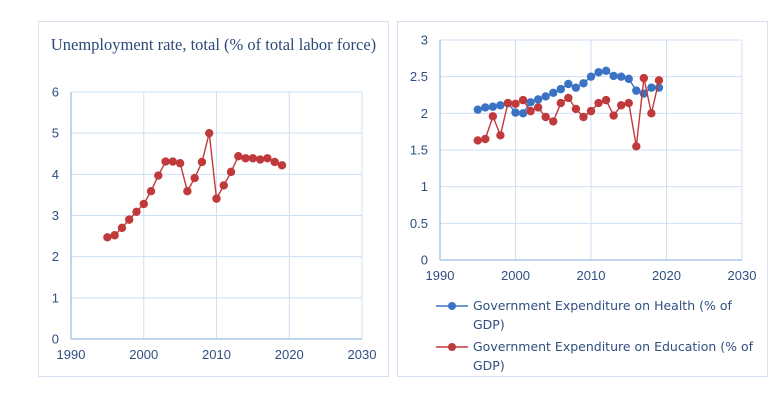  What do you see at coordinates (452, 347) in the screenshot?
I see `legend-marker-education-icon` at bounding box center [452, 347].